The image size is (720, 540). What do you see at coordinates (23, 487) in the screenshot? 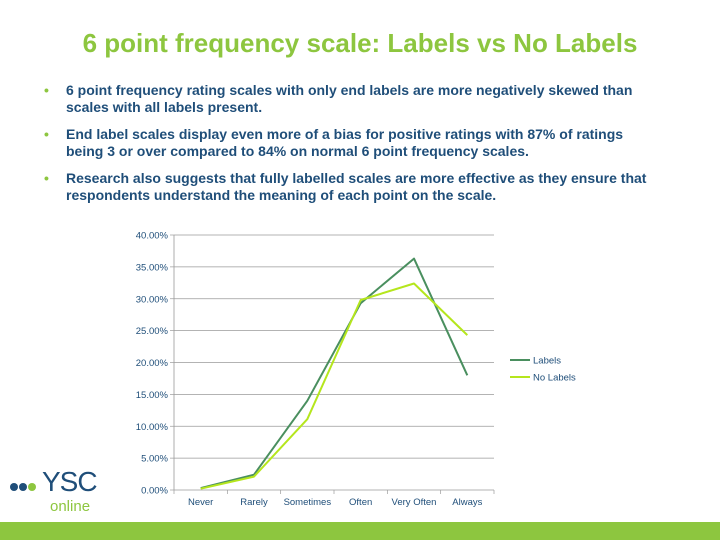
I see `logo-dots-icon` at bounding box center [23, 487].